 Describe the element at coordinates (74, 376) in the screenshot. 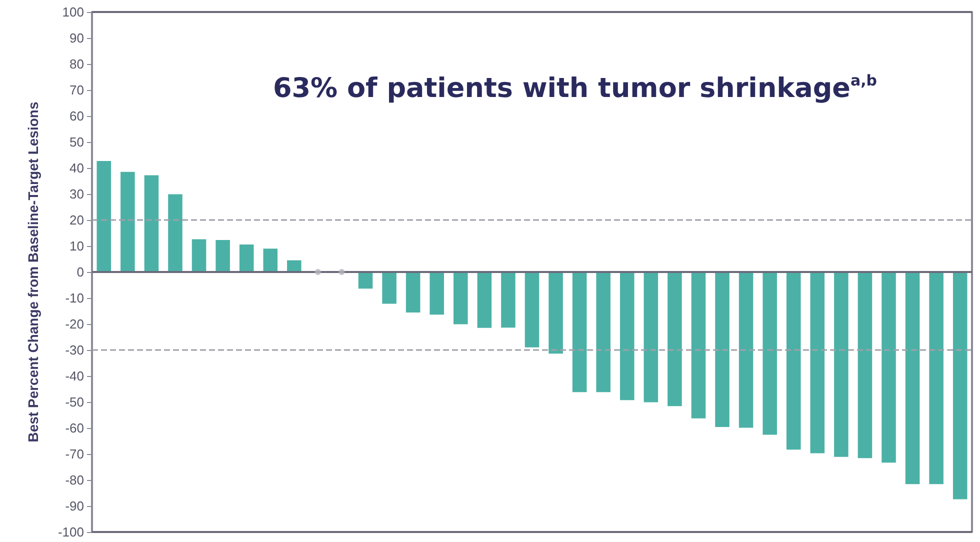

I see `y-tick-label: -40` at that location.